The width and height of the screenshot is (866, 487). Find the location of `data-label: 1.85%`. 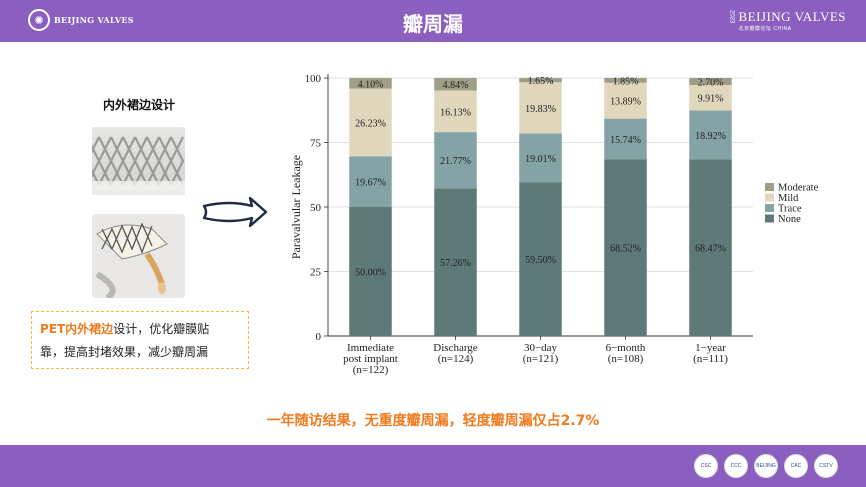

data-label: 1.85% is located at coordinates (626, 81).